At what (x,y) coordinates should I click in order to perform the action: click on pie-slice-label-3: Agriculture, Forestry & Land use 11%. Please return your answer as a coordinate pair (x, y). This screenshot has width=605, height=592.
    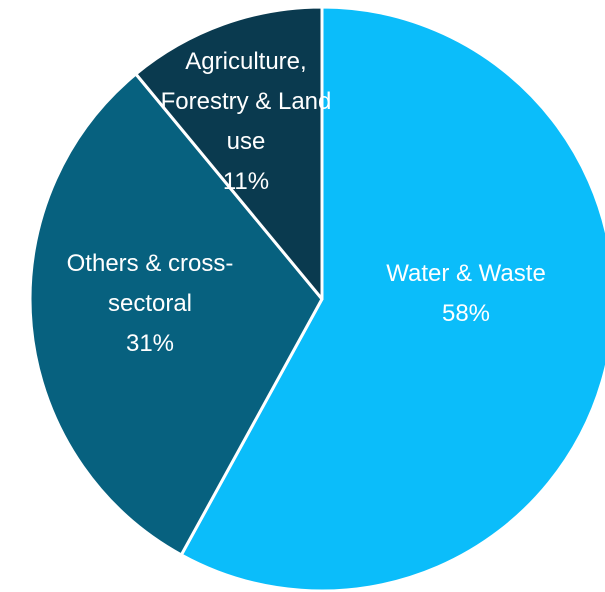
    Looking at the image, I should click on (246, 121).